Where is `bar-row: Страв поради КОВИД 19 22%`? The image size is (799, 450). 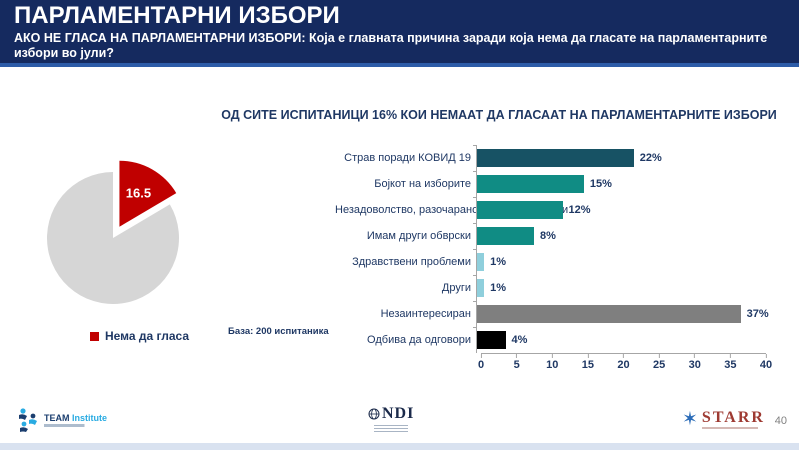
bar-row: Страв поради КОВИД 19 22% is located at coordinates (565, 158).